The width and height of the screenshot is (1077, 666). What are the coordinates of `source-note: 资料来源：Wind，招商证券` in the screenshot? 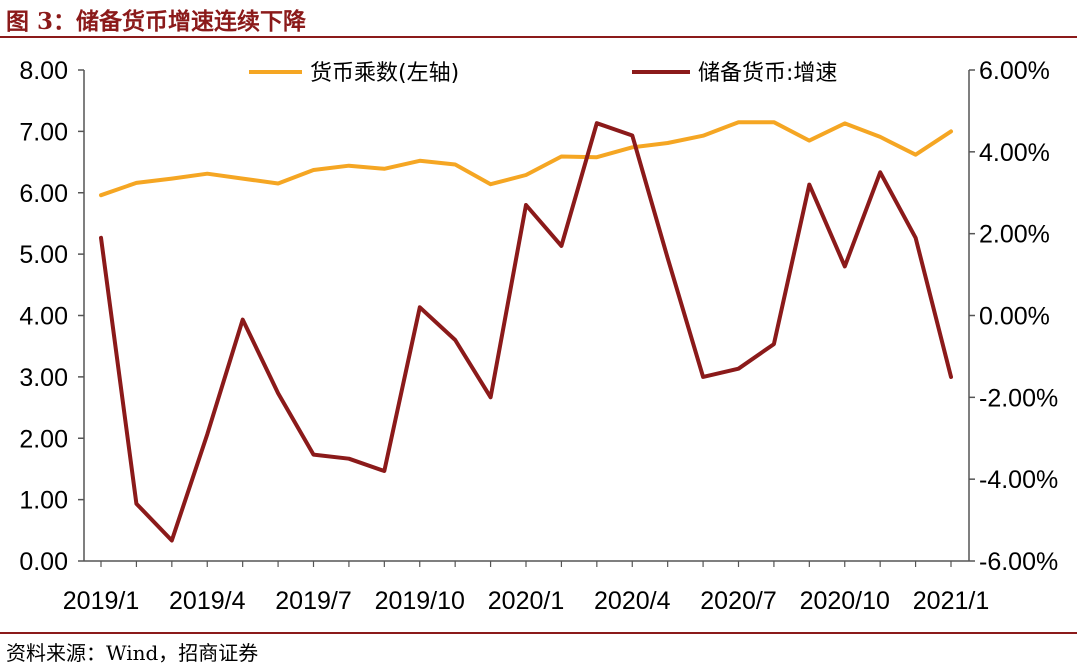 It's located at (132, 653).